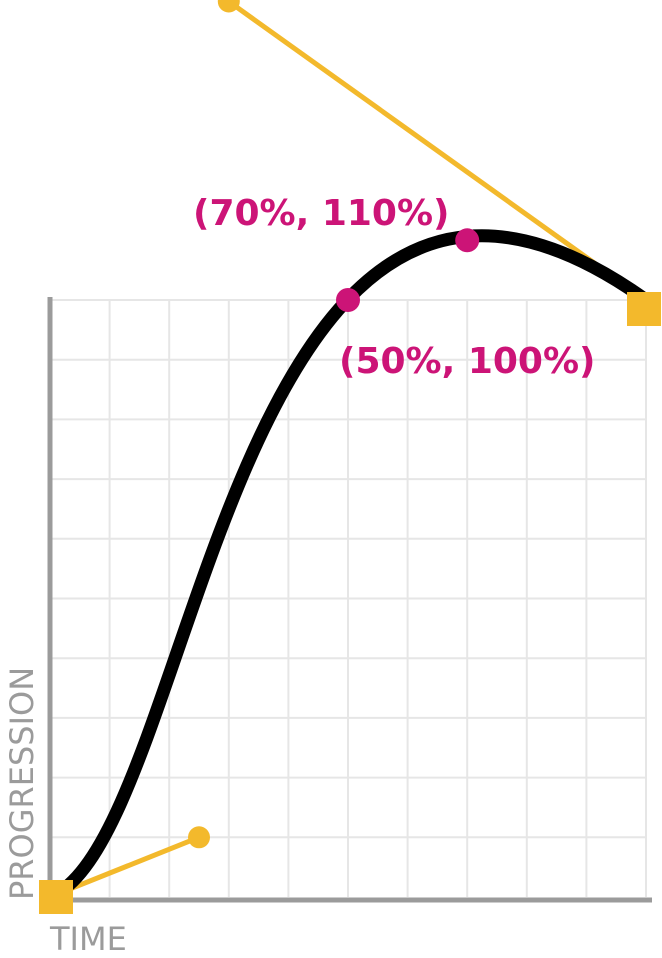 The image size is (662, 958). What do you see at coordinates (644, 309) in the screenshot?
I see `end-point-square` at bounding box center [644, 309].